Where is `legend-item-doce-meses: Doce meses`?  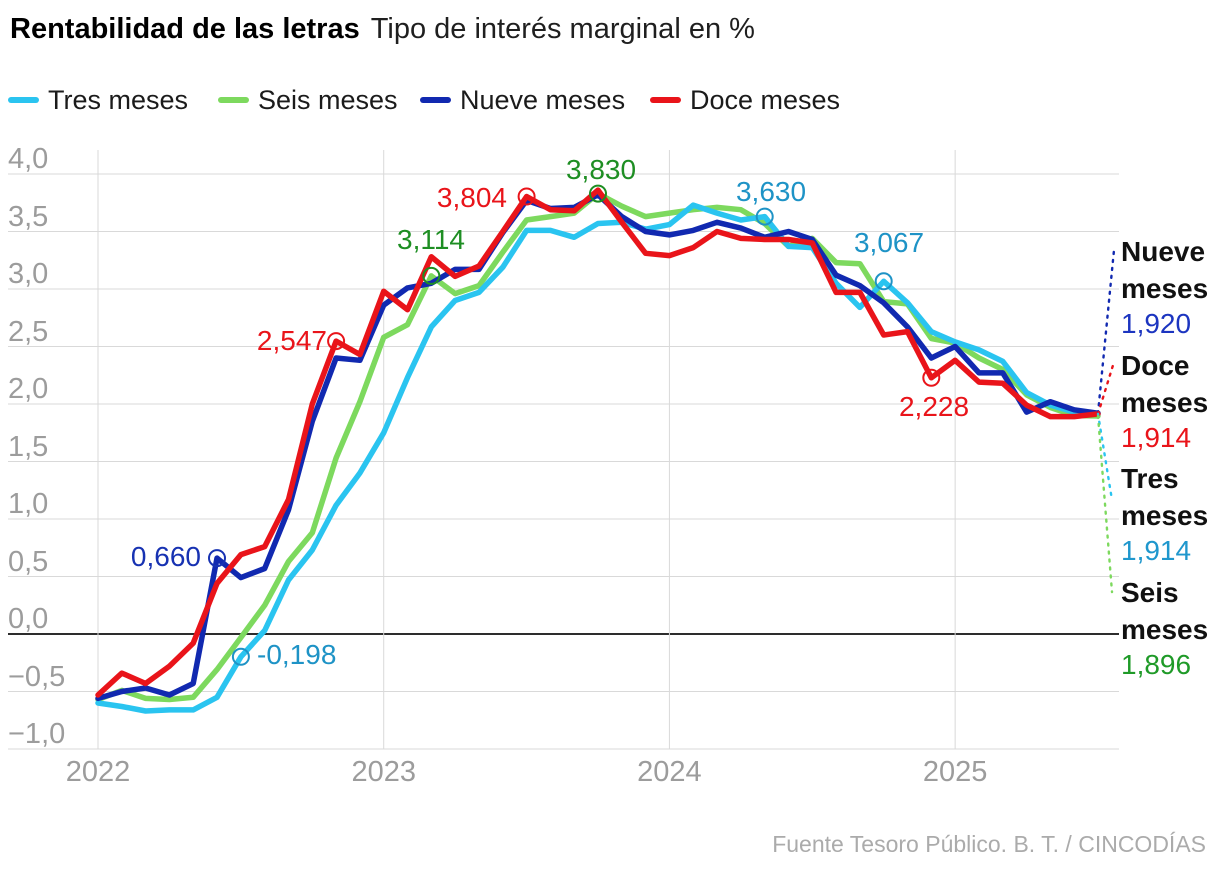 legend-item-doce-meses: Doce meses is located at coordinates (745, 100).